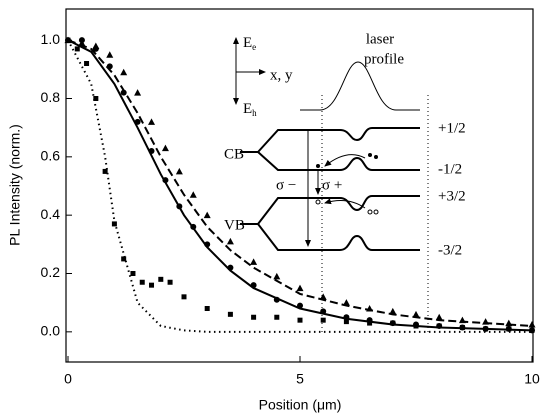 This screenshot has height=419, width=540. What do you see at coordinates (51, 331) in the screenshot?
I see `y-tick-label: 0.0` at bounding box center [51, 331].